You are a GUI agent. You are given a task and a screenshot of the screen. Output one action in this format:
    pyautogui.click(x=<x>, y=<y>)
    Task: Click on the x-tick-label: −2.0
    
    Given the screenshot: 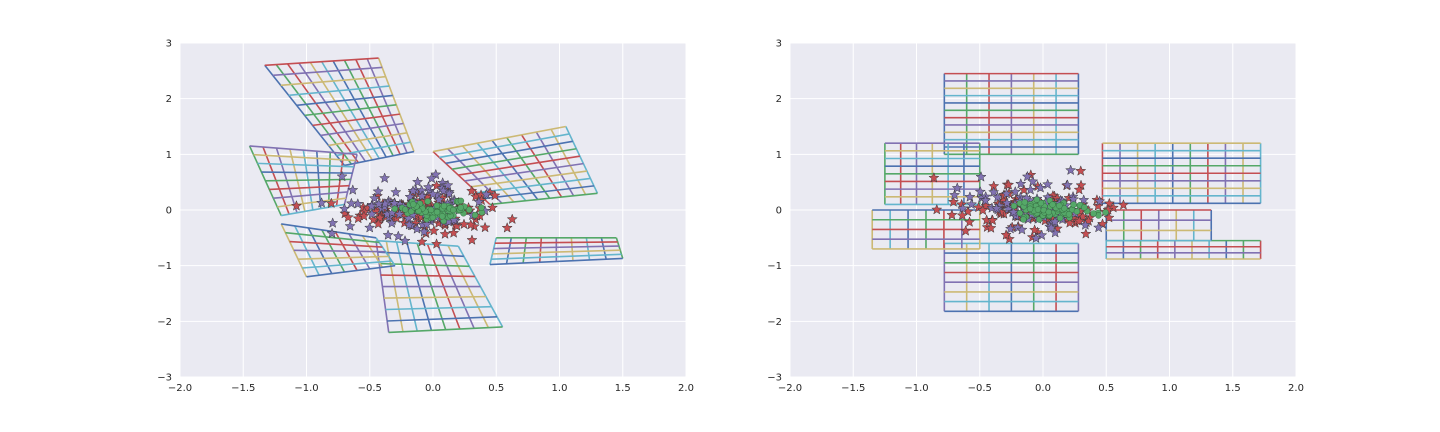 What is the action you would take?
    pyautogui.click(x=790, y=388)
    